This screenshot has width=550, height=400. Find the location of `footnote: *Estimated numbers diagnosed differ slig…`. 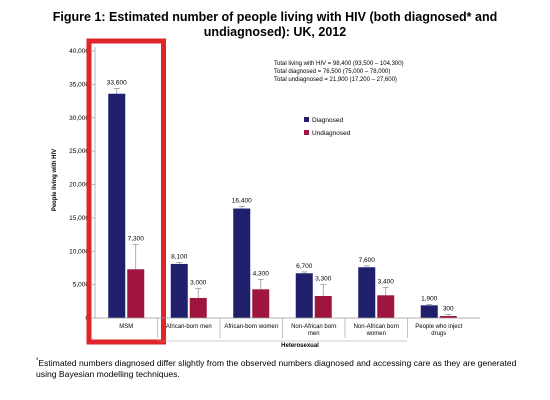

footnote: *Estimated numbers diagnosed differ slig… is located at coordinates (286, 368).